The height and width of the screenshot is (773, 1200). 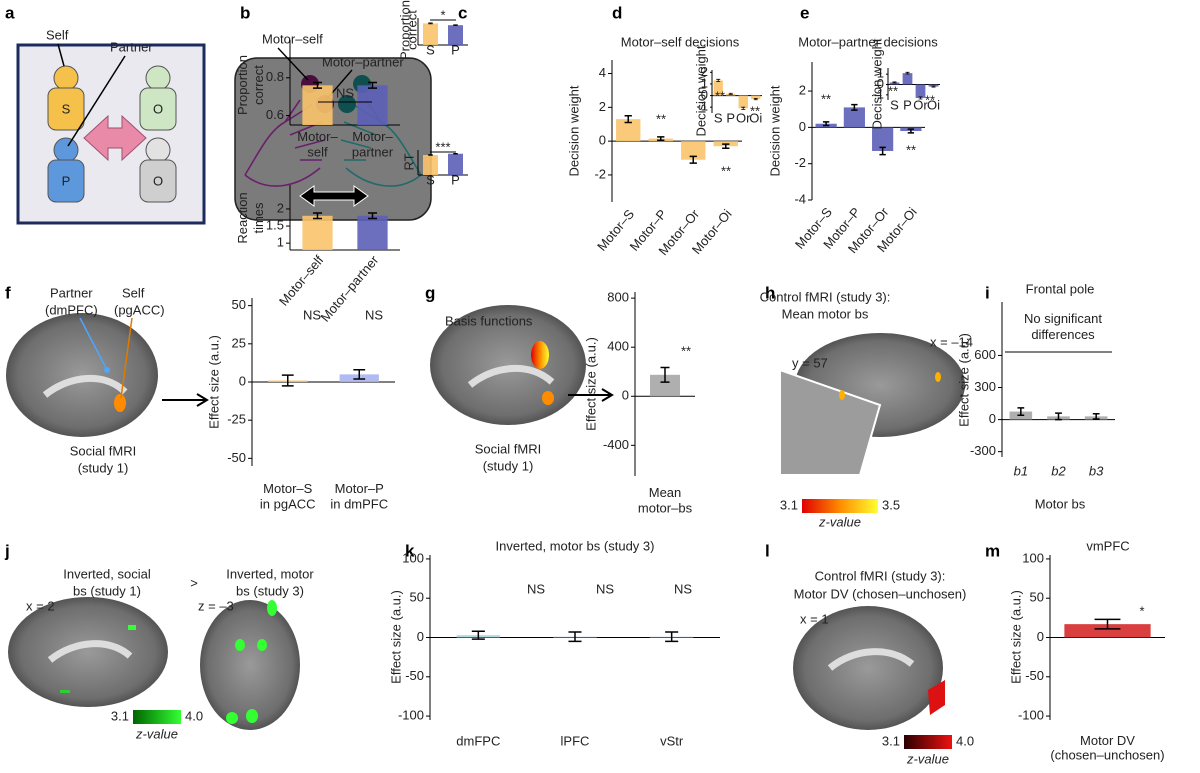 What do you see at coordinates (292, 38) in the screenshot?
I see `label: Motor–self` at bounding box center [292, 38].